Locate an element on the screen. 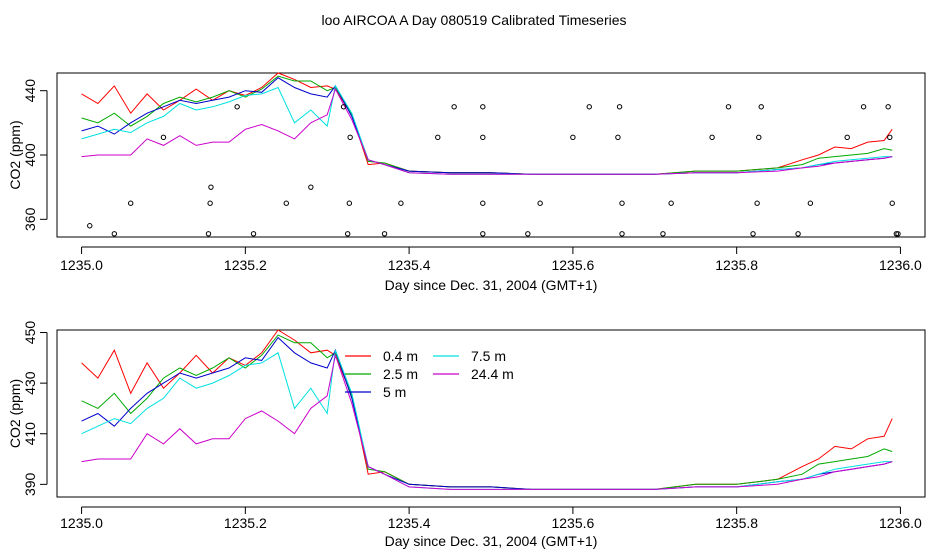 This screenshot has height=555, width=950. legend-label: 7.5 m is located at coordinates (488, 356).